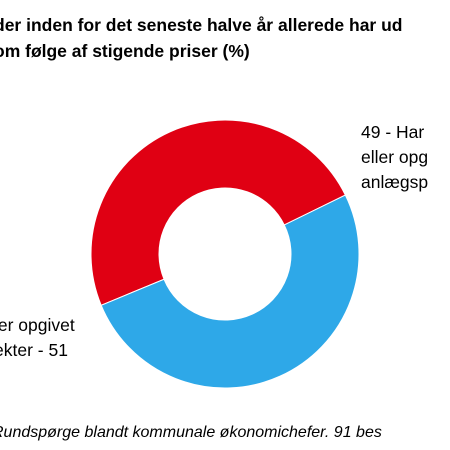 This screenshot has width=450, height=450. I want to click on title-line-2: om følge af stigende priser (%), so click(125, 51).